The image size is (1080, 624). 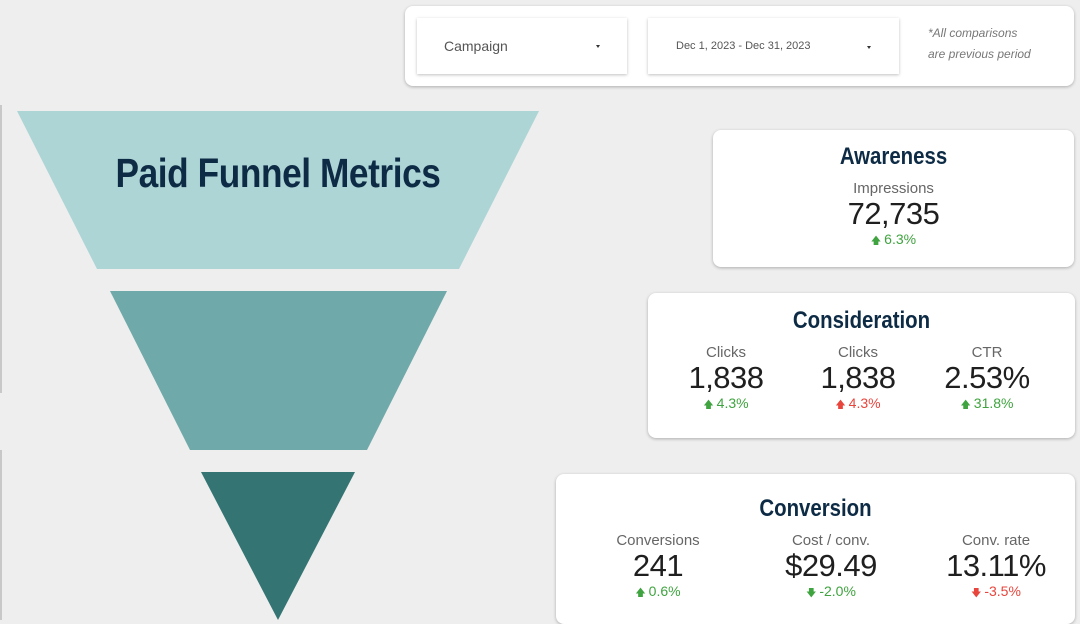 I want to click on metric-ctr: CTR 2.53% 🡅 31.8%, so click(x=987, y=379).